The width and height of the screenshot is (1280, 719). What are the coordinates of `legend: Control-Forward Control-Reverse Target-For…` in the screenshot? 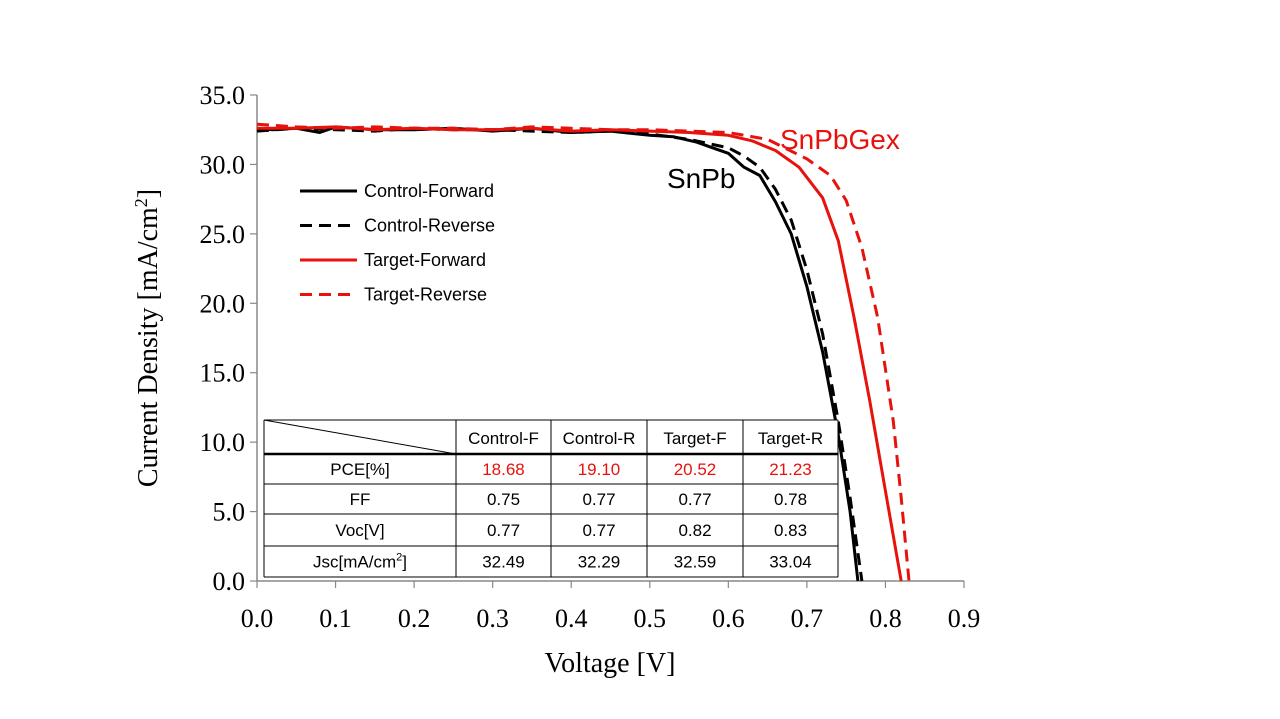 It's located at (397, 243).